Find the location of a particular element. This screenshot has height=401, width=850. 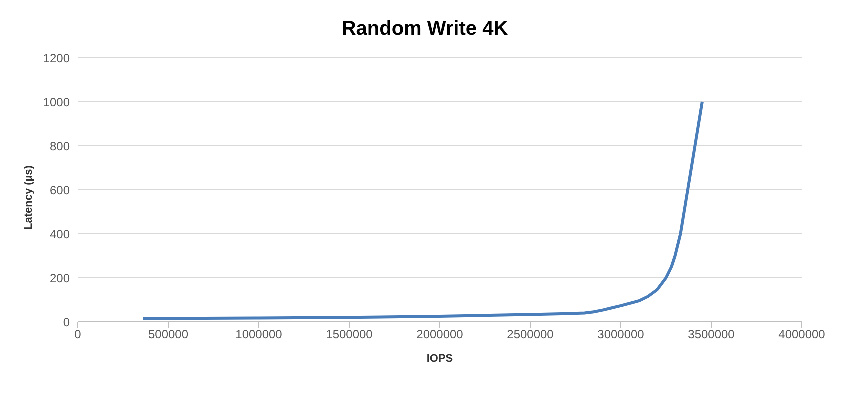

x-tick-label: 2000000 is located at coordinates (440, 335).